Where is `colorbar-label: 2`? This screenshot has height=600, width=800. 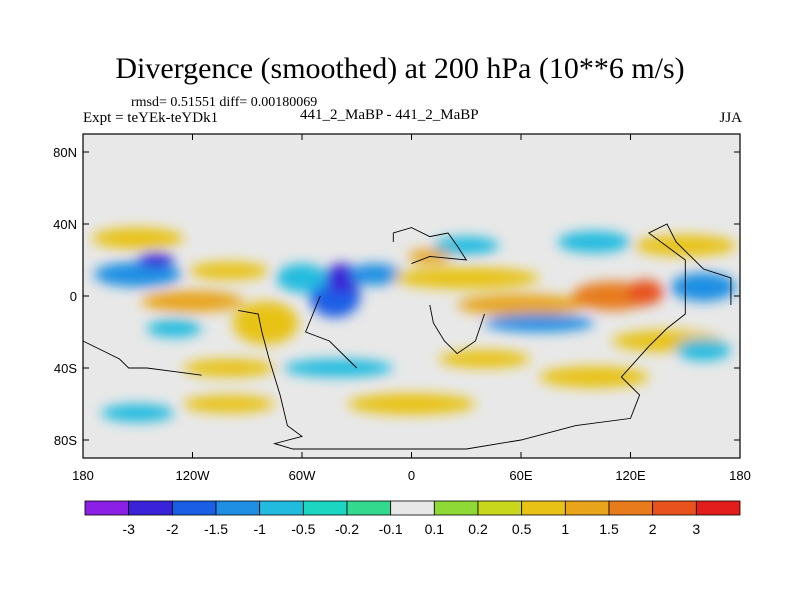
colorbar-label: 2 is located at coordinates (653, 529).